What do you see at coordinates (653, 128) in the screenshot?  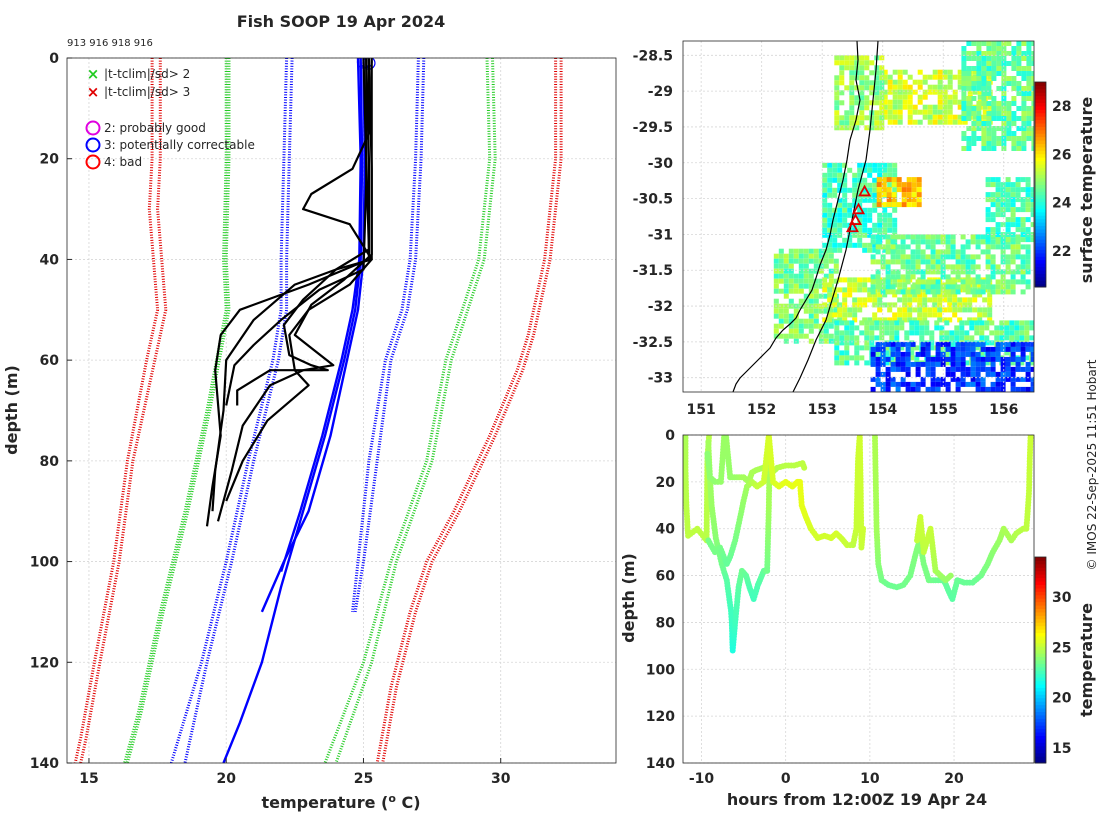 I see `map-ytick-label: -29.5` at bounding box center [653, 128].